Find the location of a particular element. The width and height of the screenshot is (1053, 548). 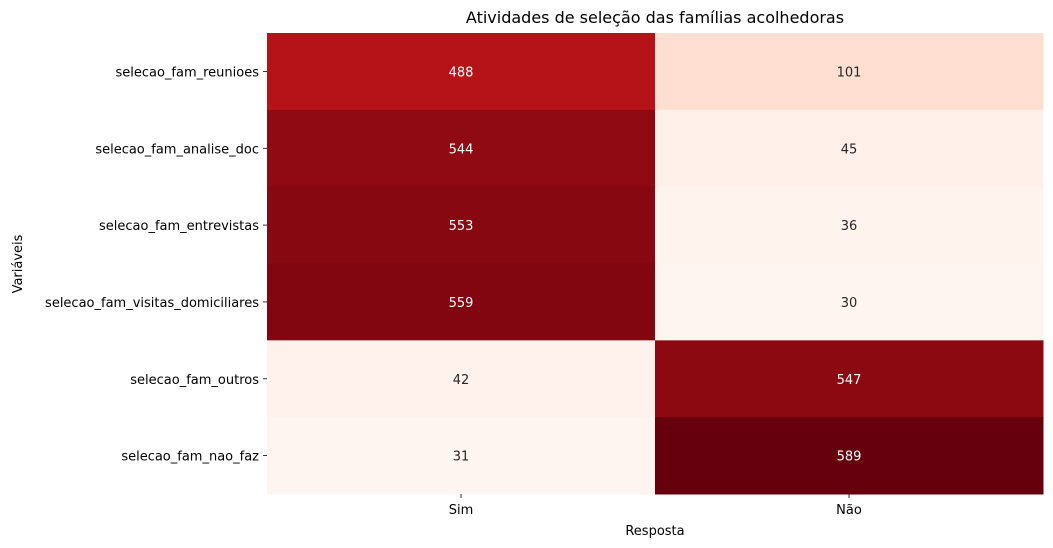

y-tick-label-selecao-fam-analise-doc: selecao_fam_analise_doc is located at coordinates (177, 149).